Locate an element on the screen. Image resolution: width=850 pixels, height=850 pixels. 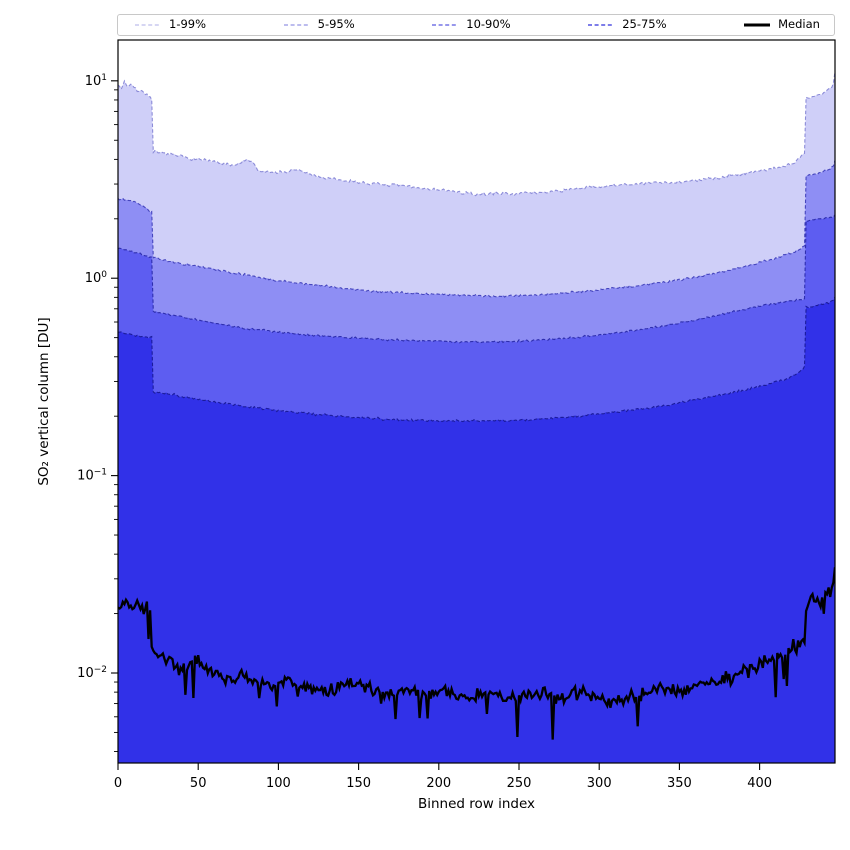
band-edge-p99_upper is located at coordinates (476, 134).